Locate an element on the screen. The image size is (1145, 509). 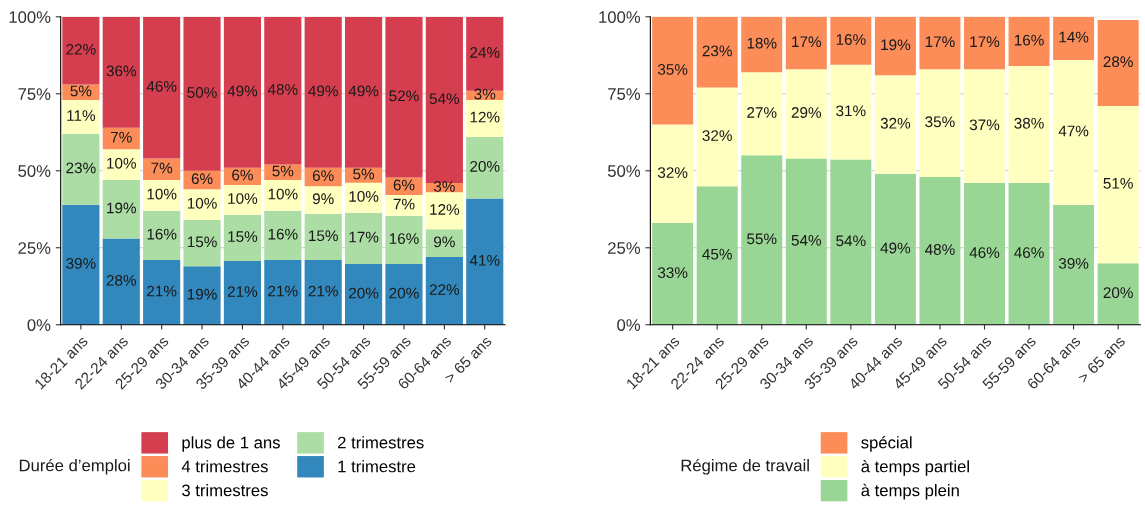
y-tick-label: 25% is located at coordinates (34, 248).